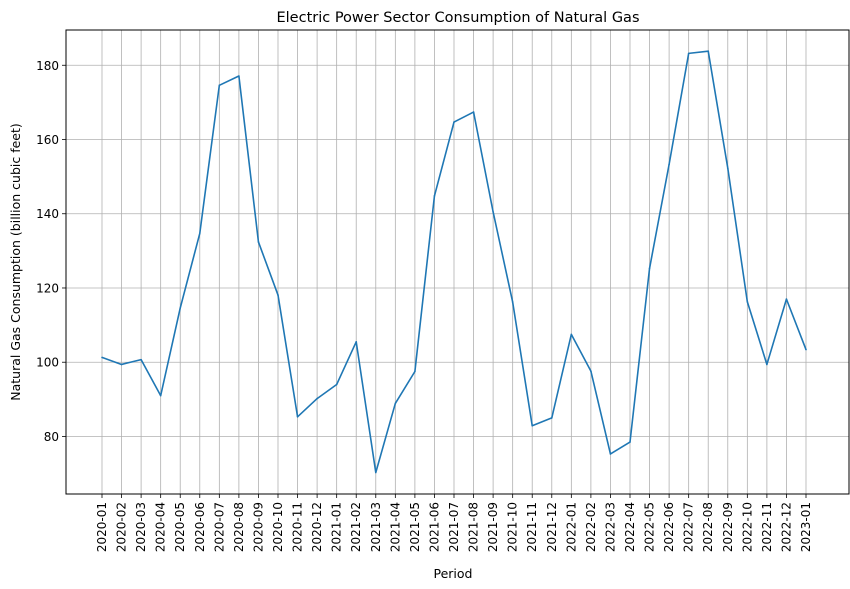 The image size is (850, 589). Describe the element at coordinates (395, 527) in the screenshot. I see `x-tick-label: 2021-04` at that location.